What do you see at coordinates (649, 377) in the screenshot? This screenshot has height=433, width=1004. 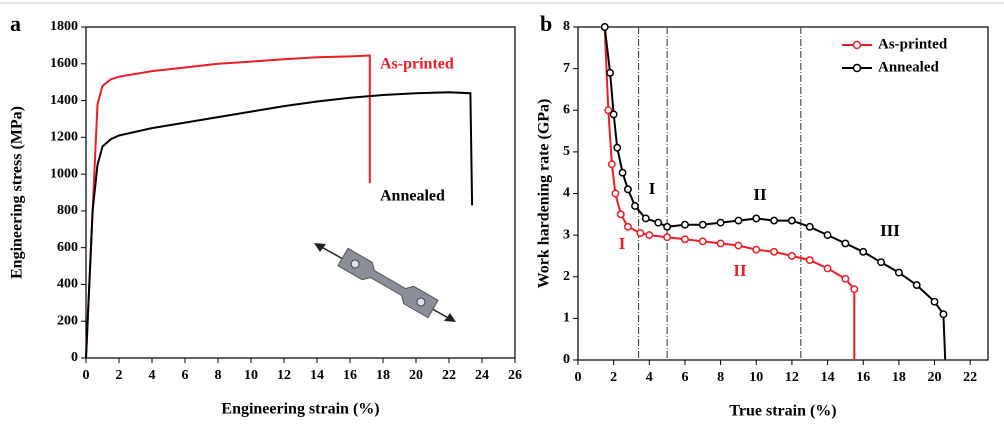 I see `x-tick-label: 4` at bounding box center [649, 377].